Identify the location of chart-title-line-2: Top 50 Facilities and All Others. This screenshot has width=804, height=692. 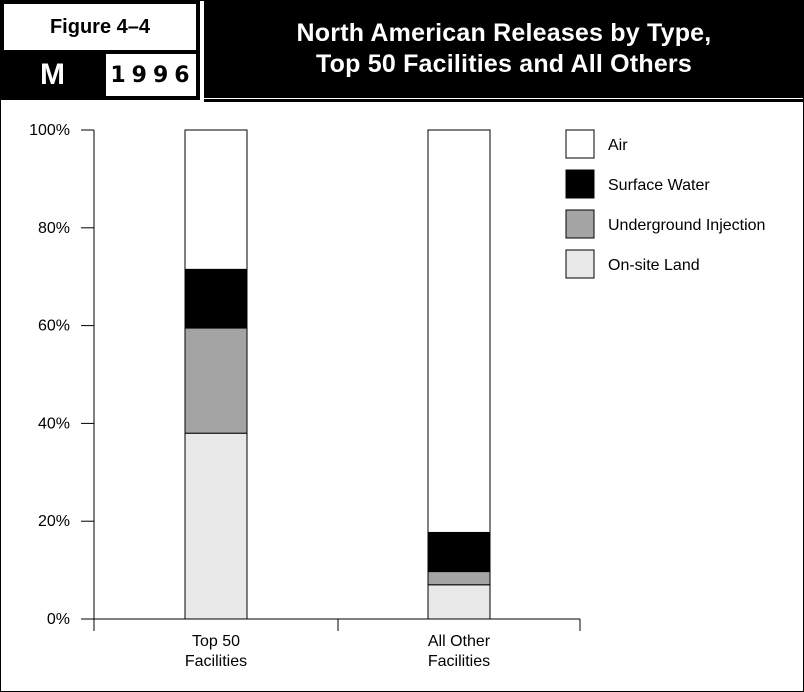
(504, 64).